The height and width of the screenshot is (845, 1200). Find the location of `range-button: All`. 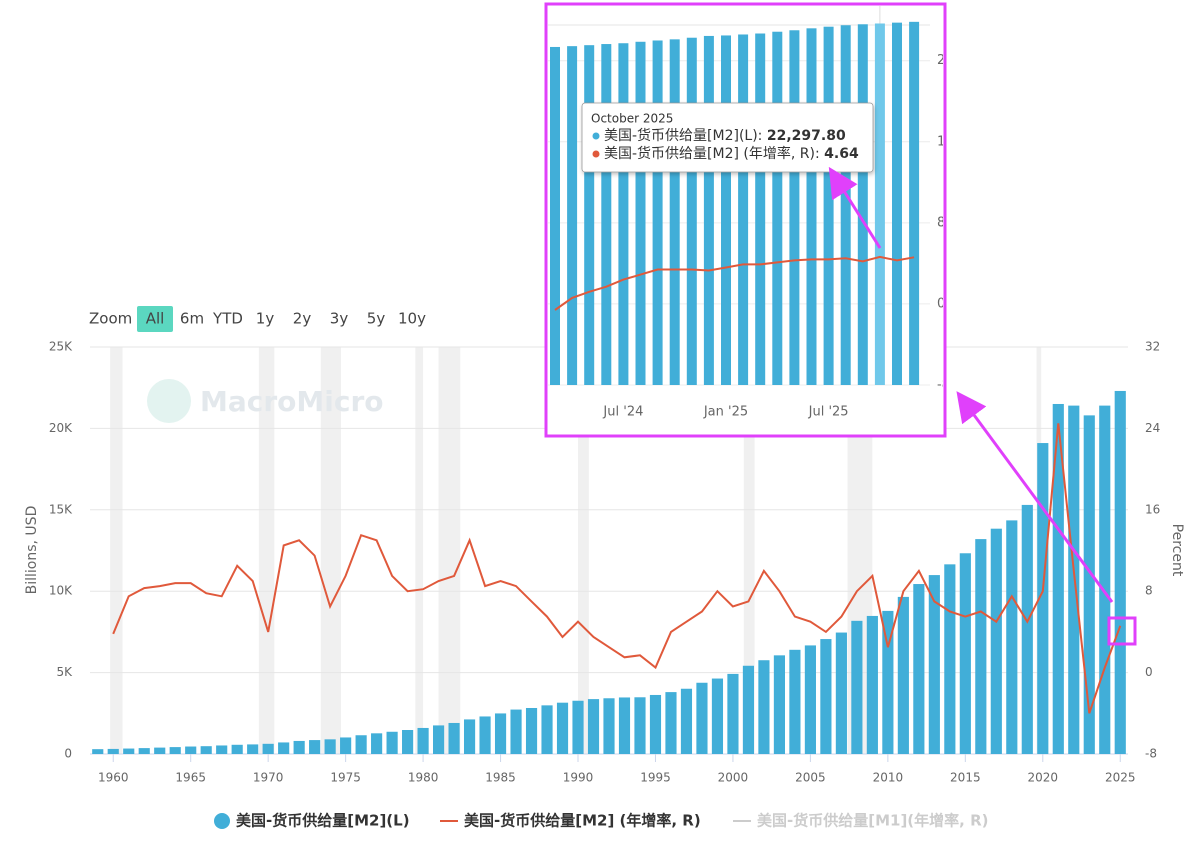

range-button: All is located at coordinates (155, 319).